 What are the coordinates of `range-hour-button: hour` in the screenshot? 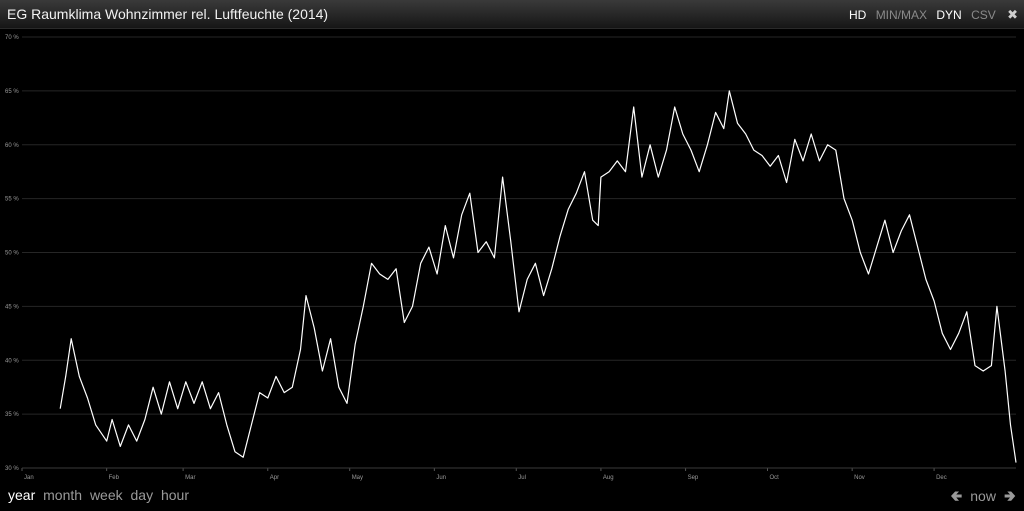 It's located at (175, 495).